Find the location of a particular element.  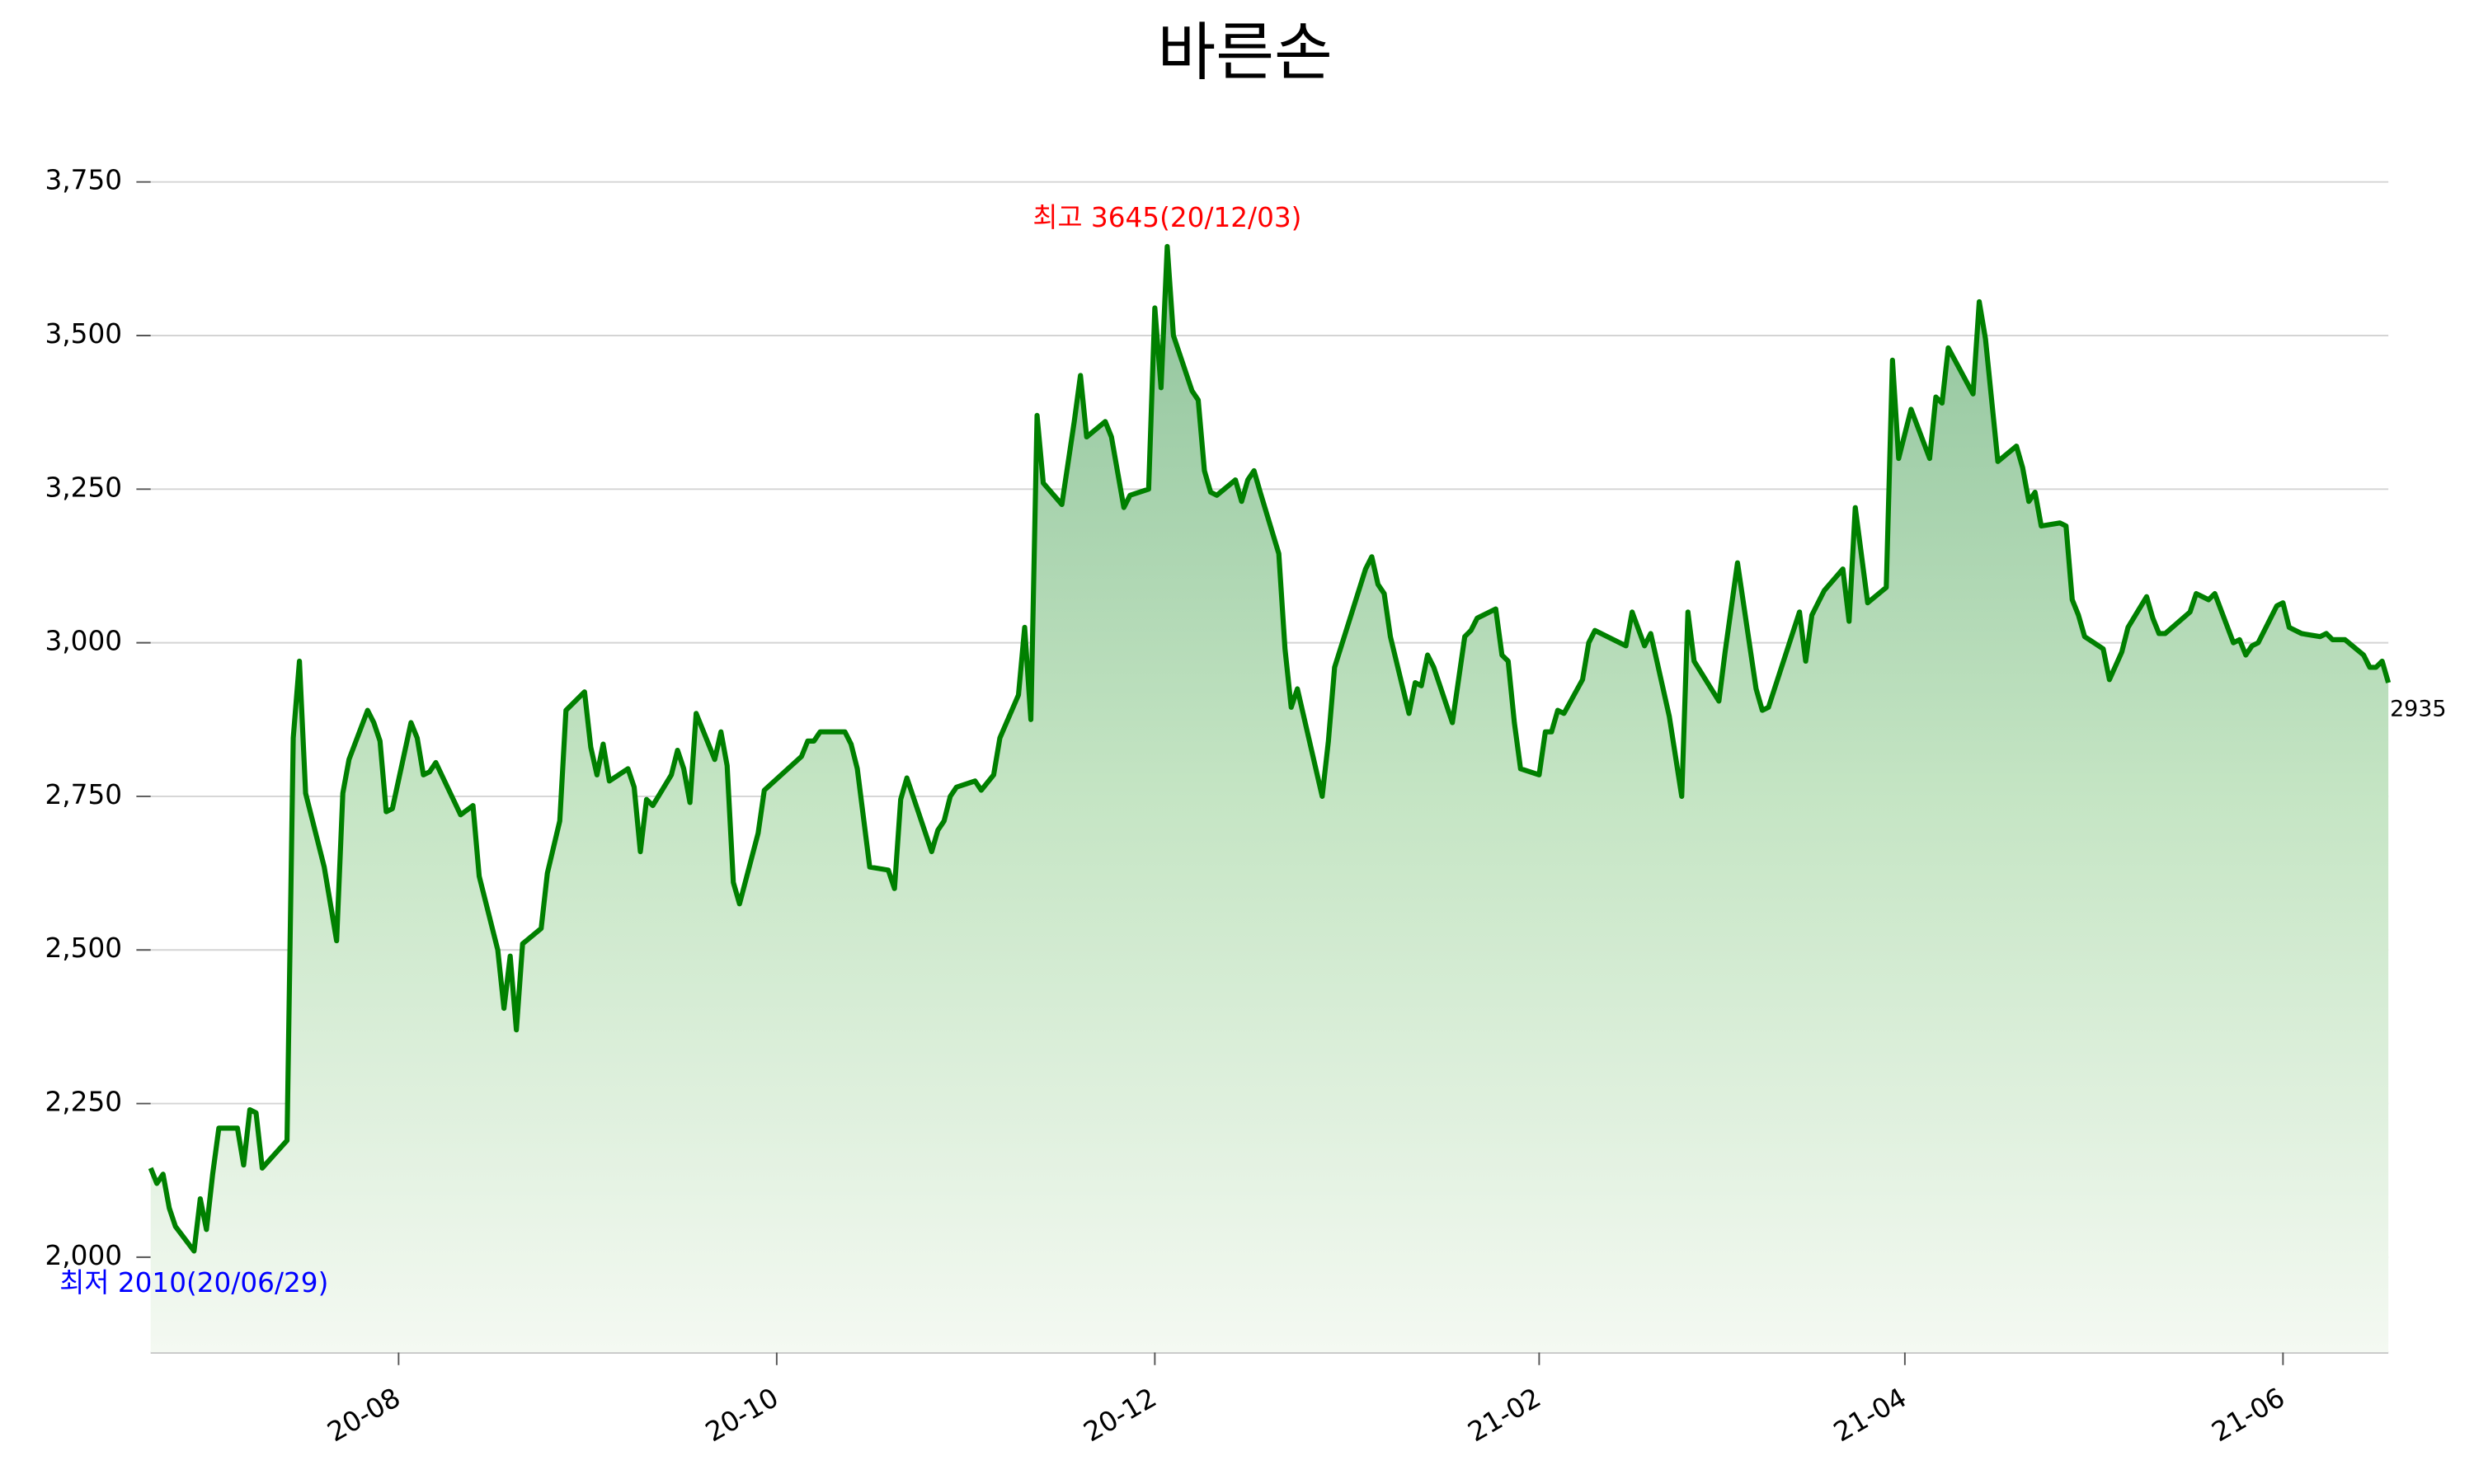

x-tick-label: 20-10 is located at coordinates (741, 1415).